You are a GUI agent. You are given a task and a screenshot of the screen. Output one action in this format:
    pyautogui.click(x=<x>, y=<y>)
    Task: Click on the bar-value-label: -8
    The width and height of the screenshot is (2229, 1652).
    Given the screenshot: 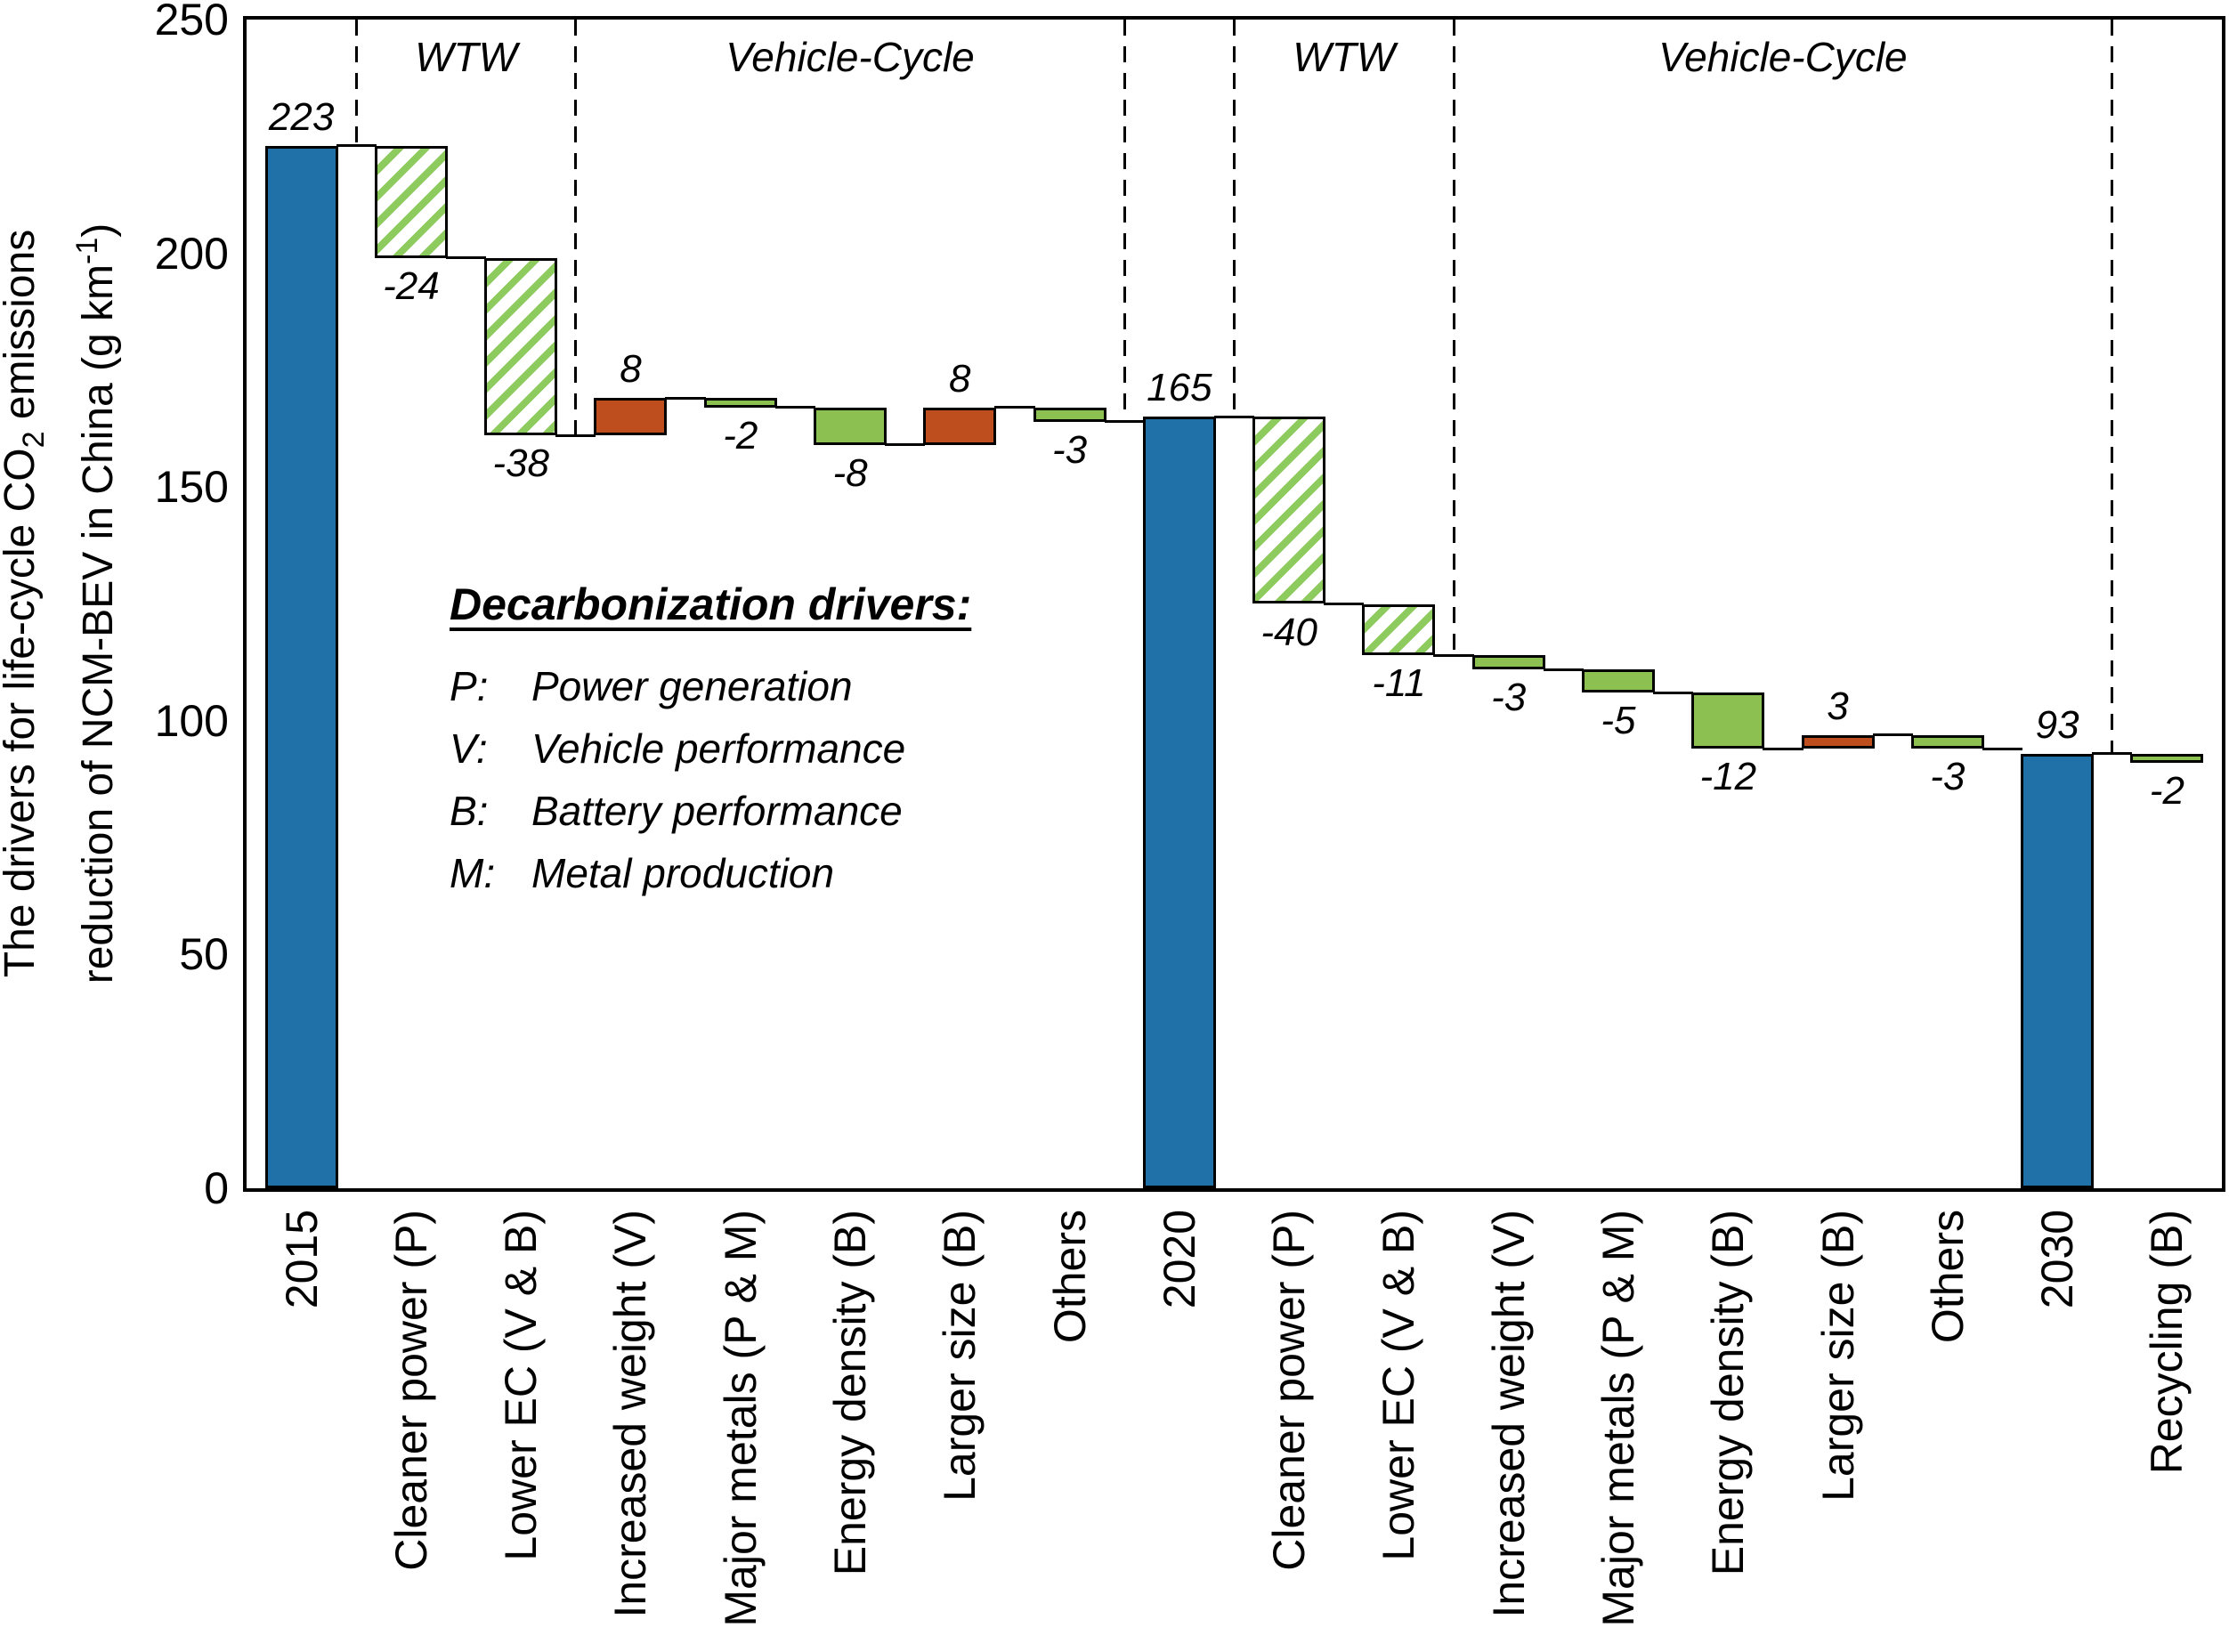 What is the action you would take?
    pyautogui.click(x=850, y=472)
    